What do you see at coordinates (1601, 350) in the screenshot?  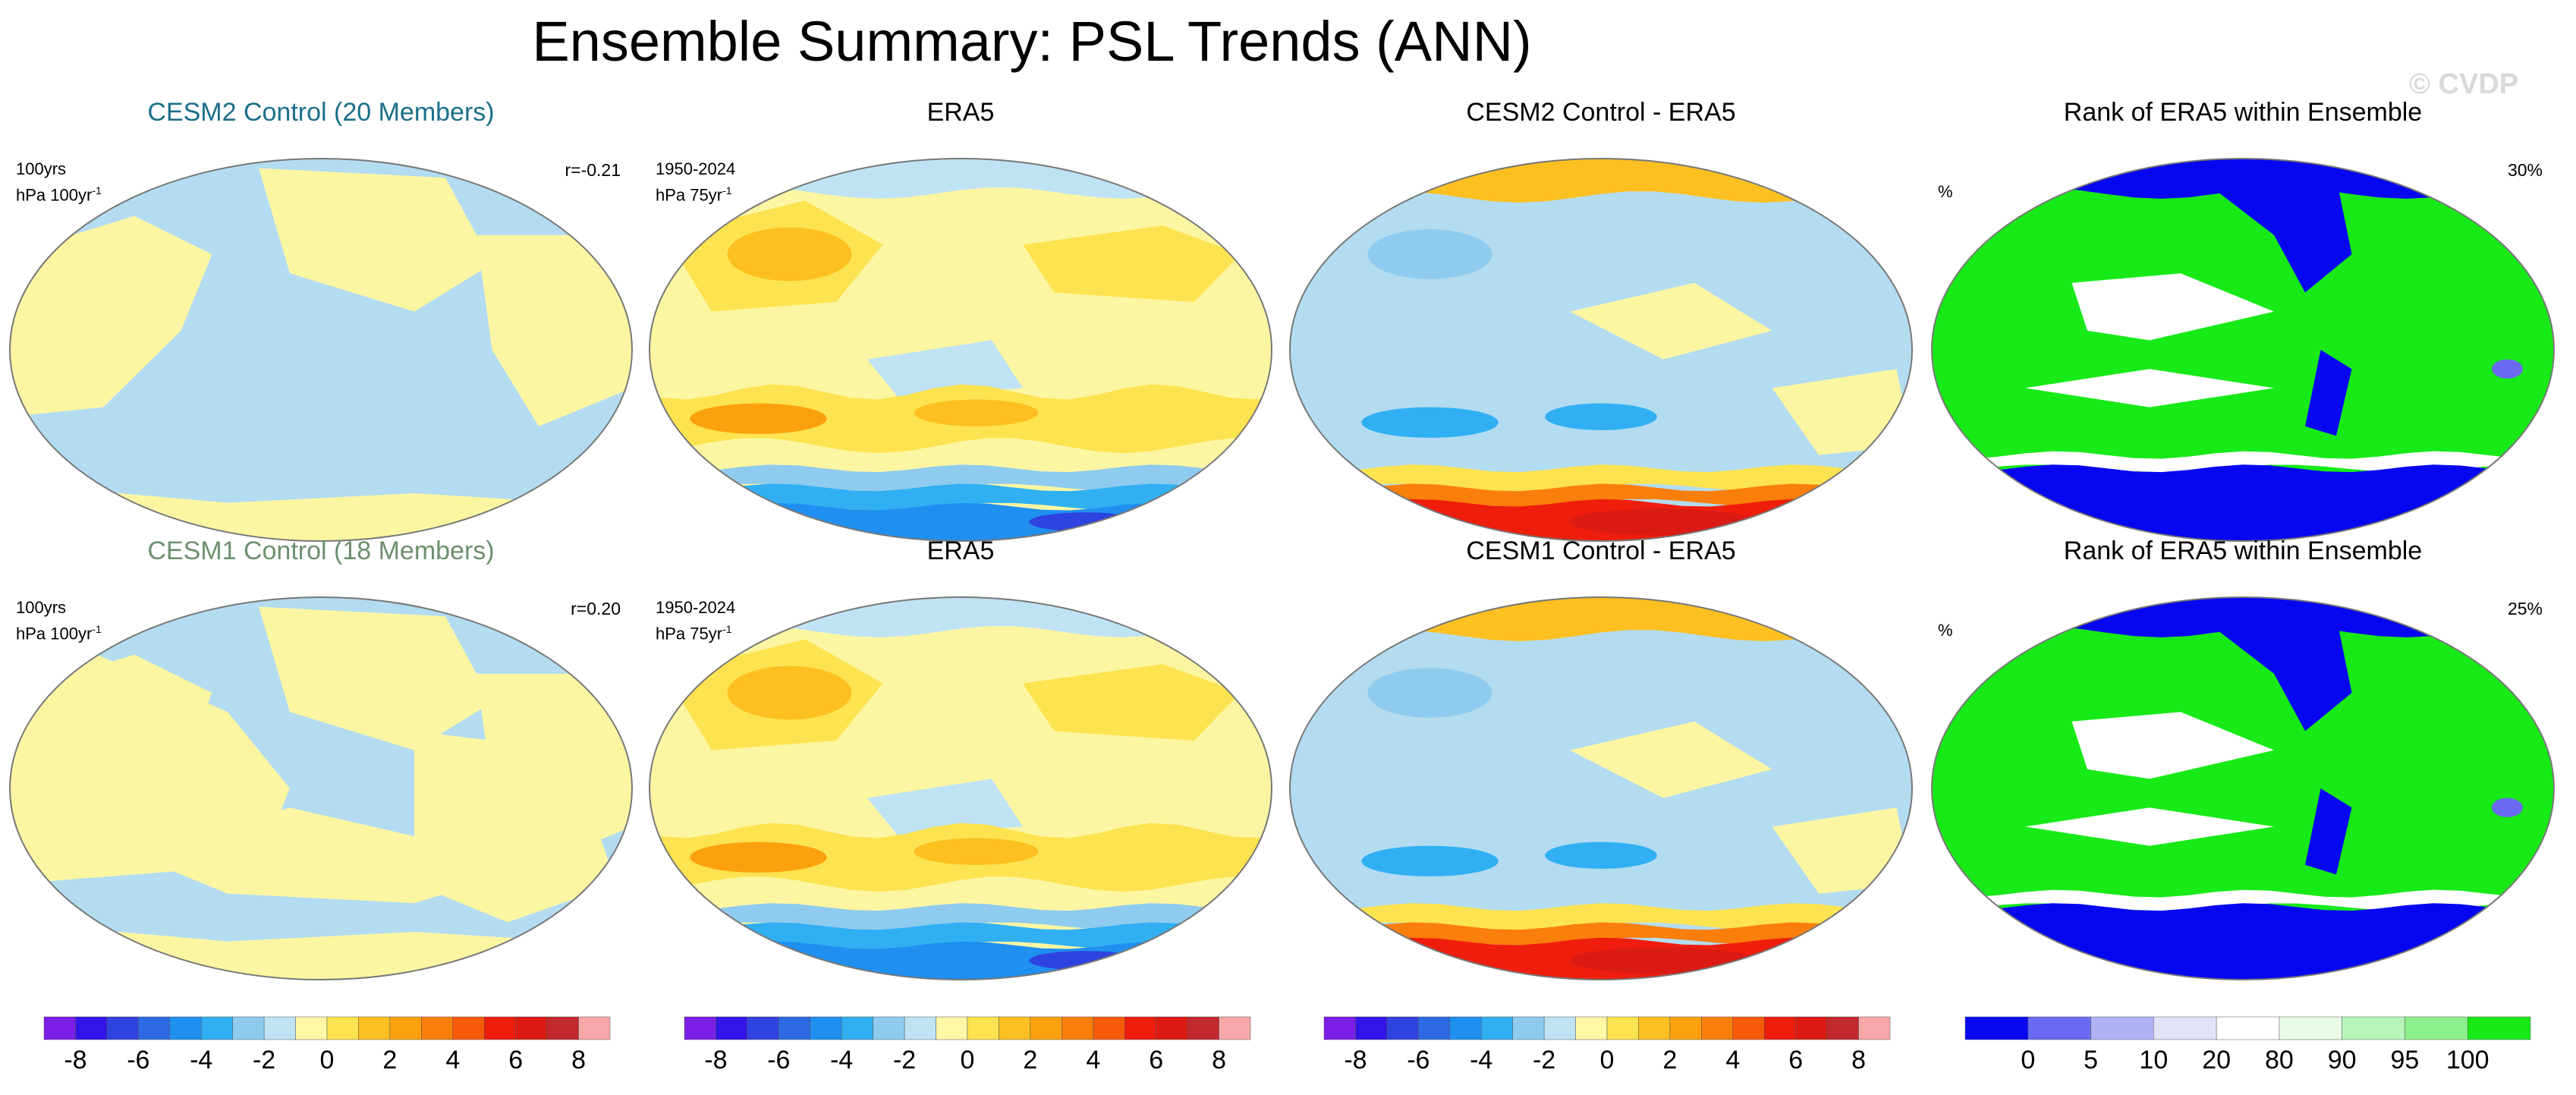 I see `map-field-diff` at bounding box center [1601, 350].